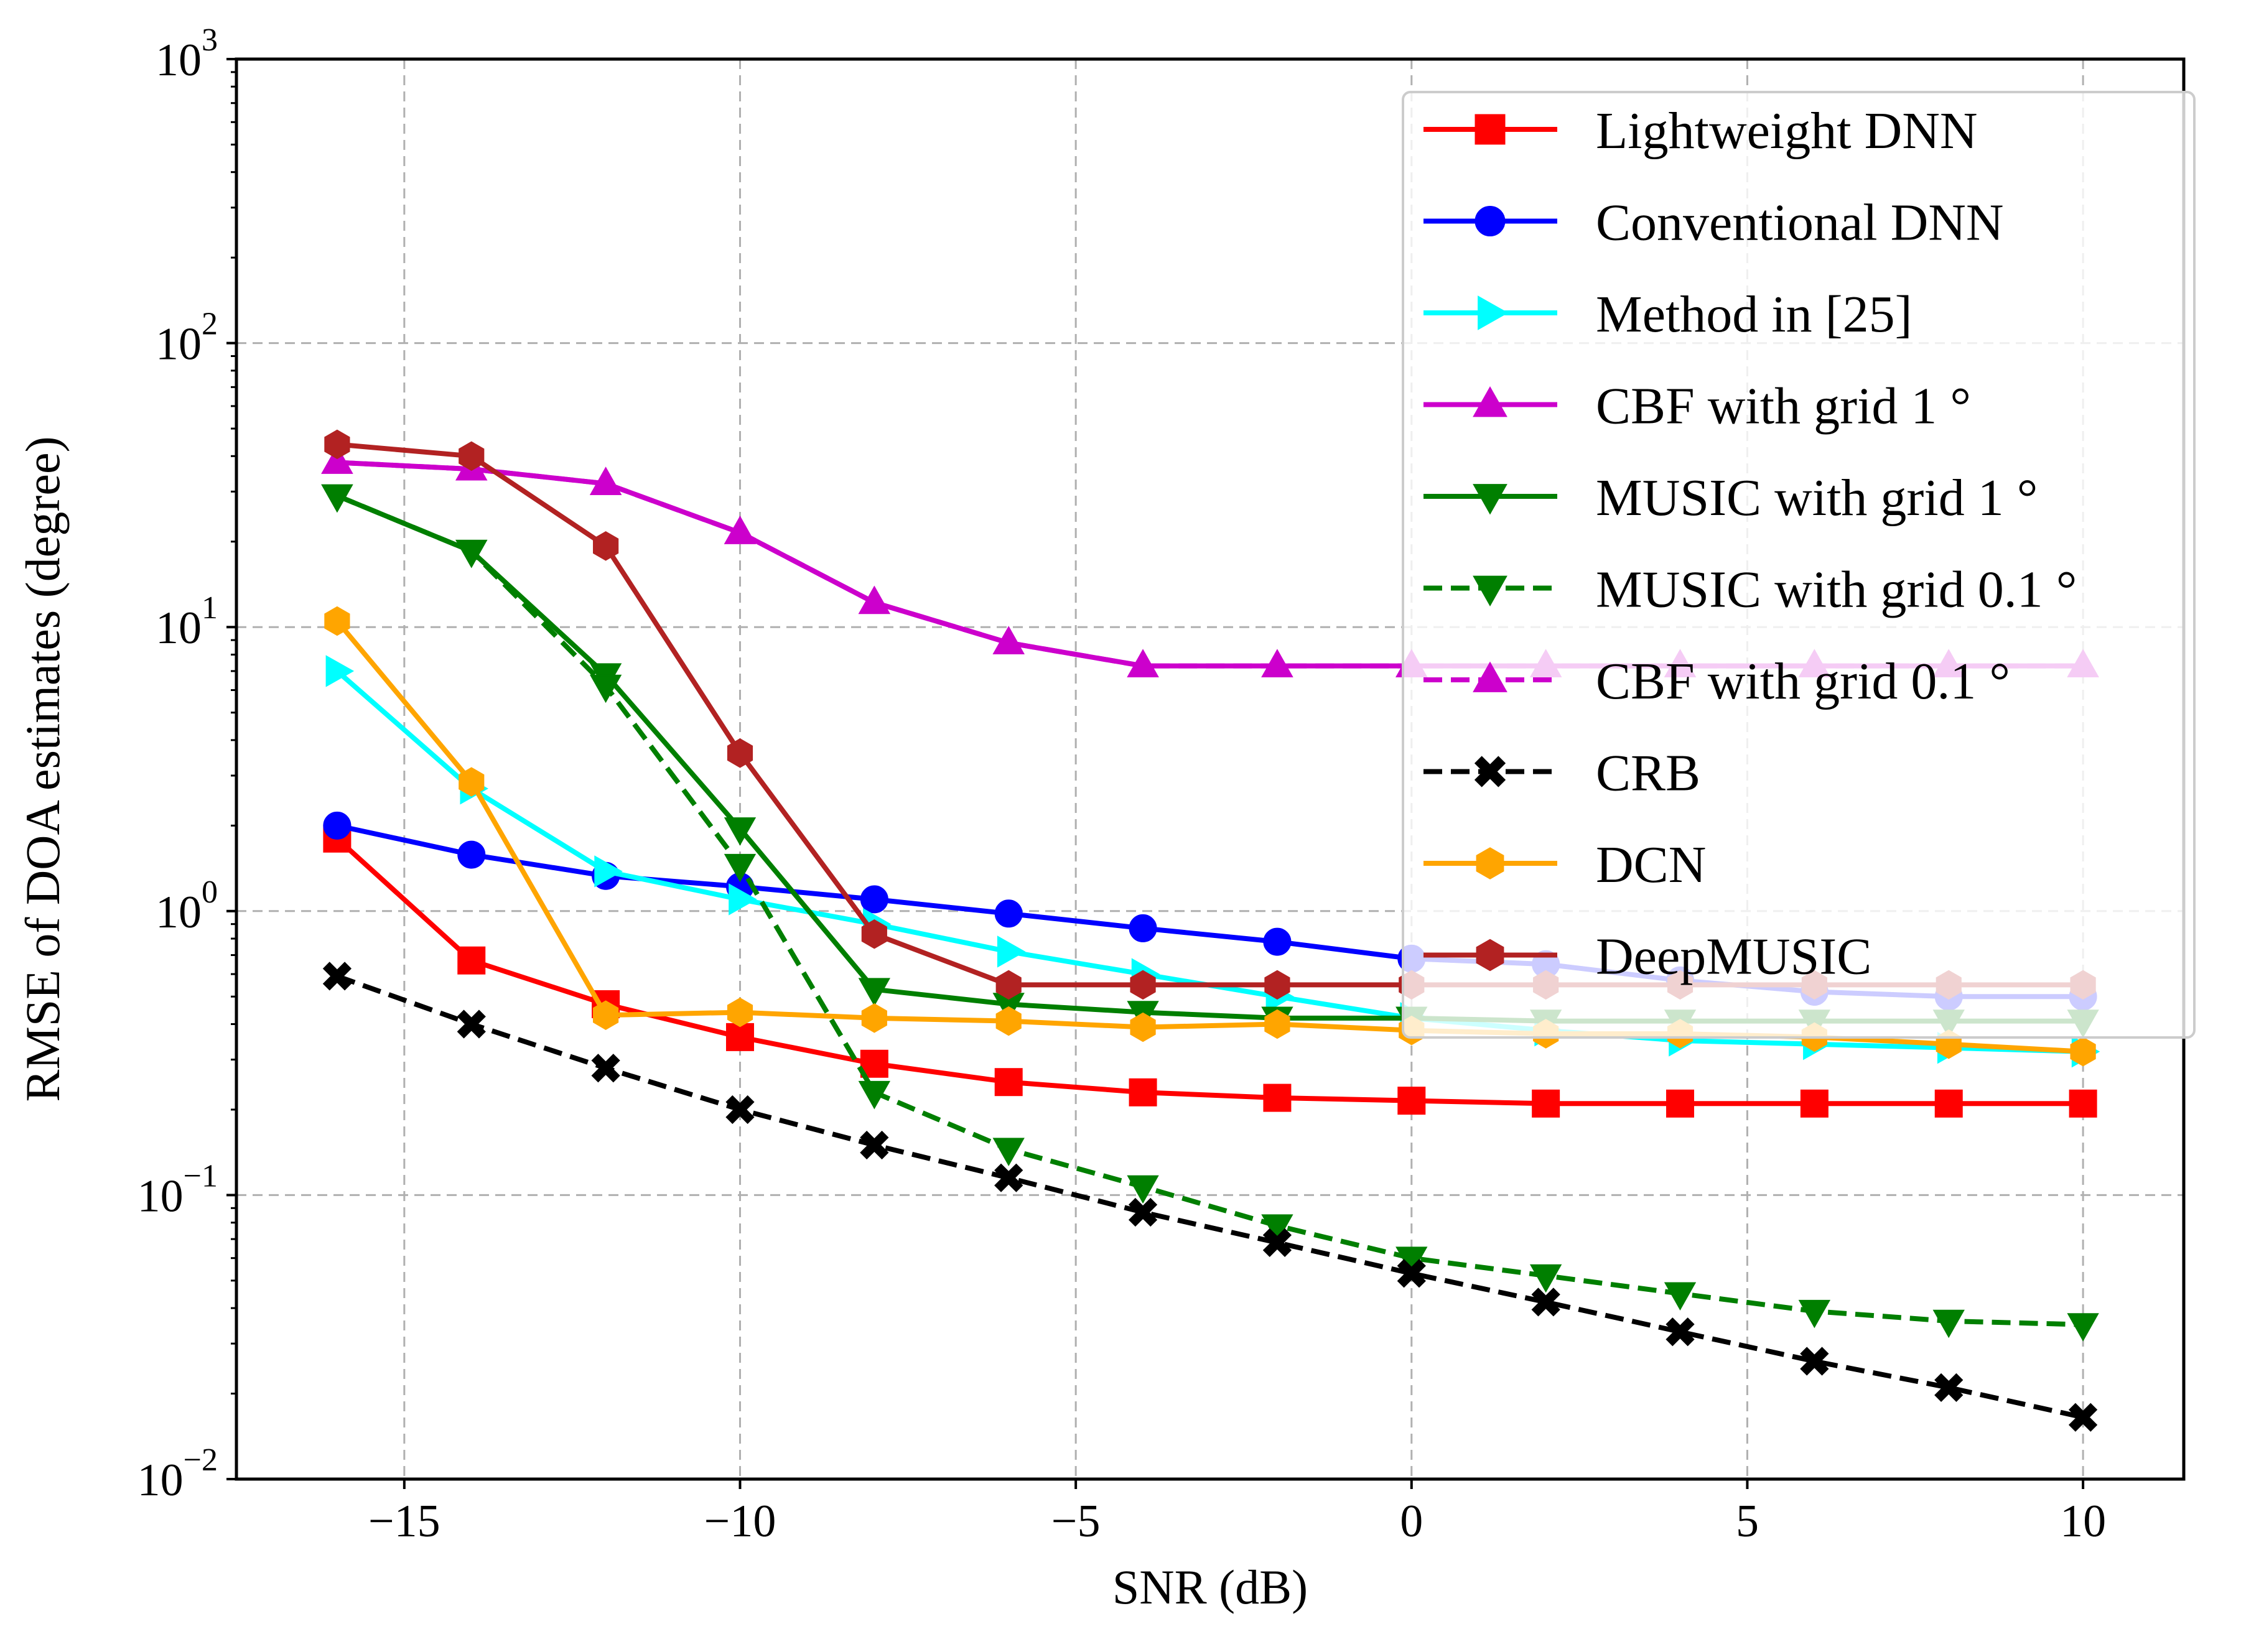  I want to click on legend-item-music-with-grid-1: MUSIC with grid 1 °, so click(1730, 498).